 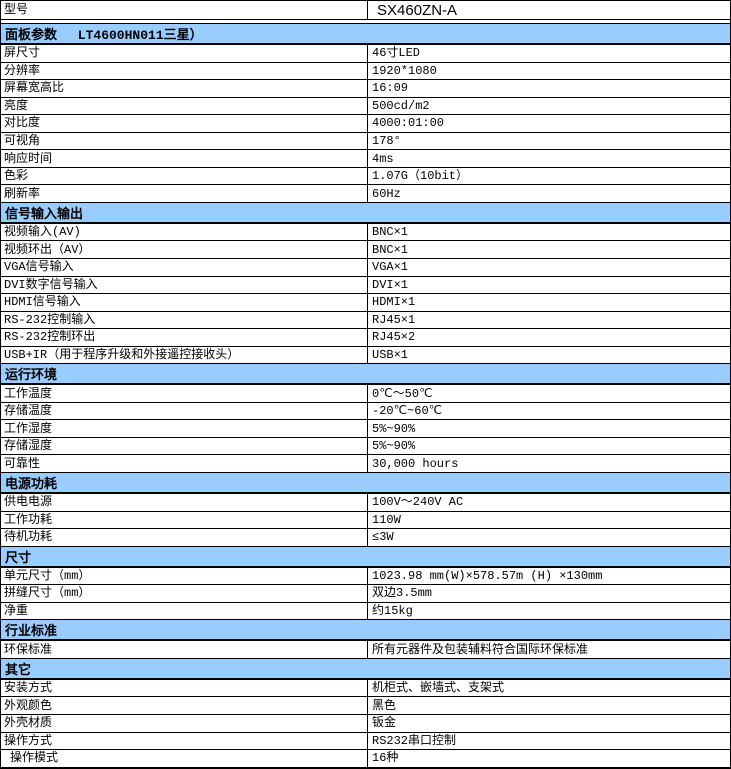 What do you see at coordinates (438, 688) in the screenshot?
I see `row-value: 机柜式、嵌墙式、支架式` at bounding box center [438, 688].